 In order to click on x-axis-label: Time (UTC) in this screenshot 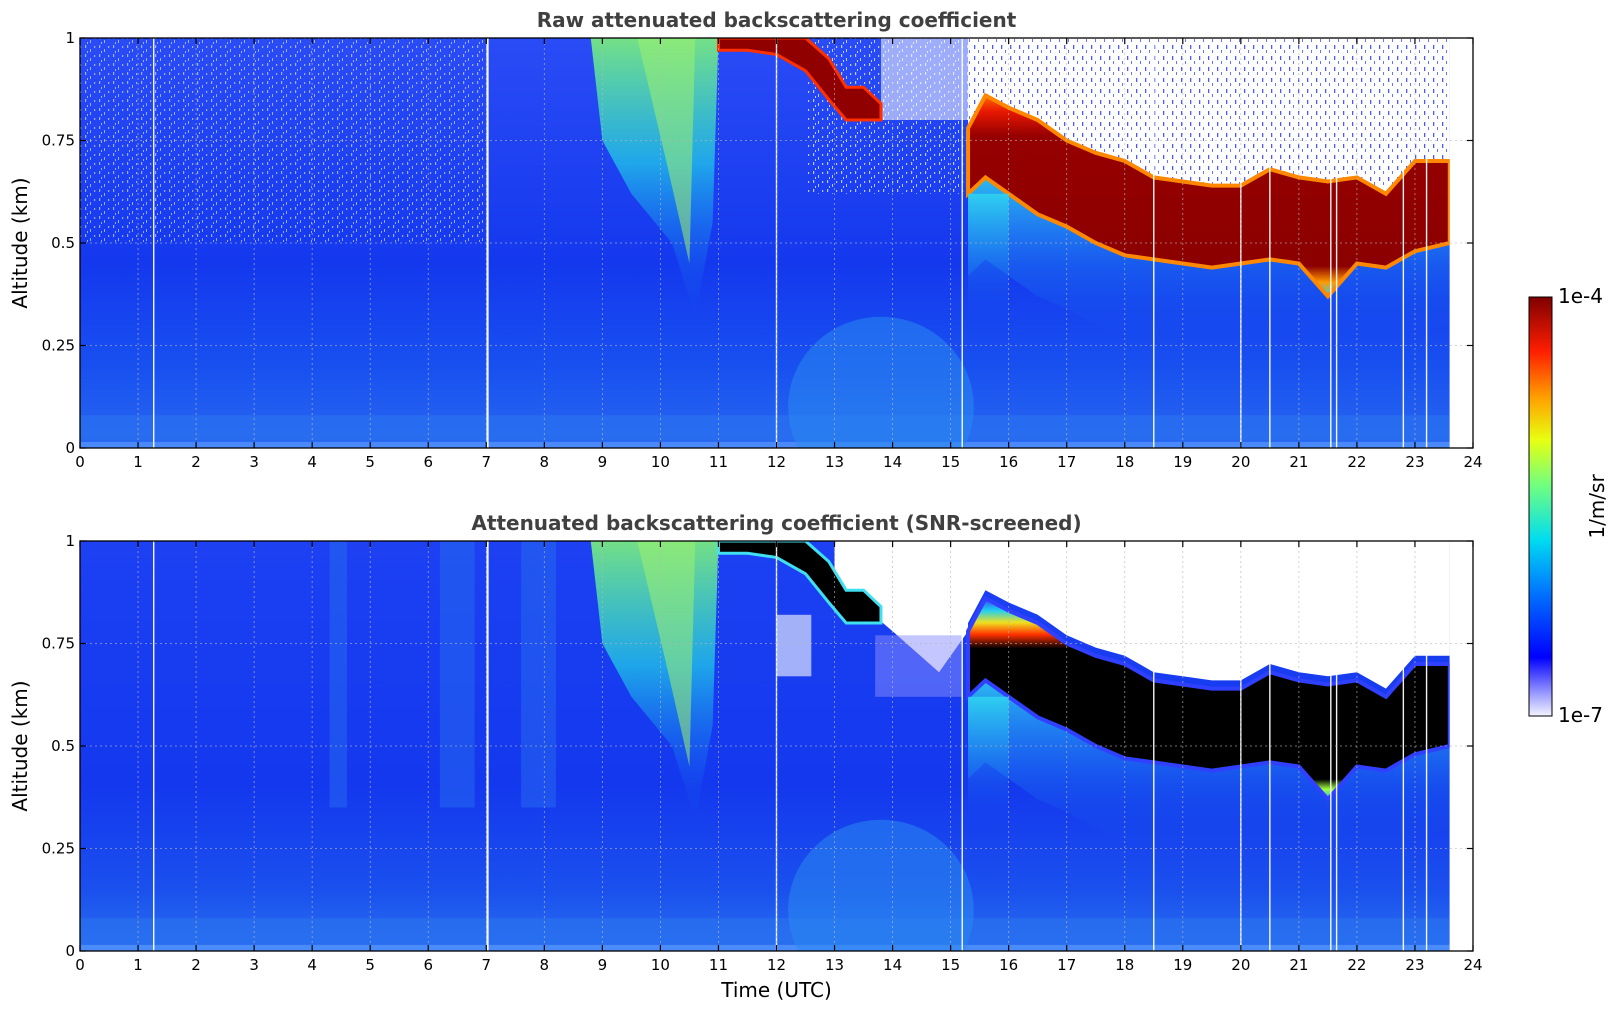, I will do `click(776, 990)`.